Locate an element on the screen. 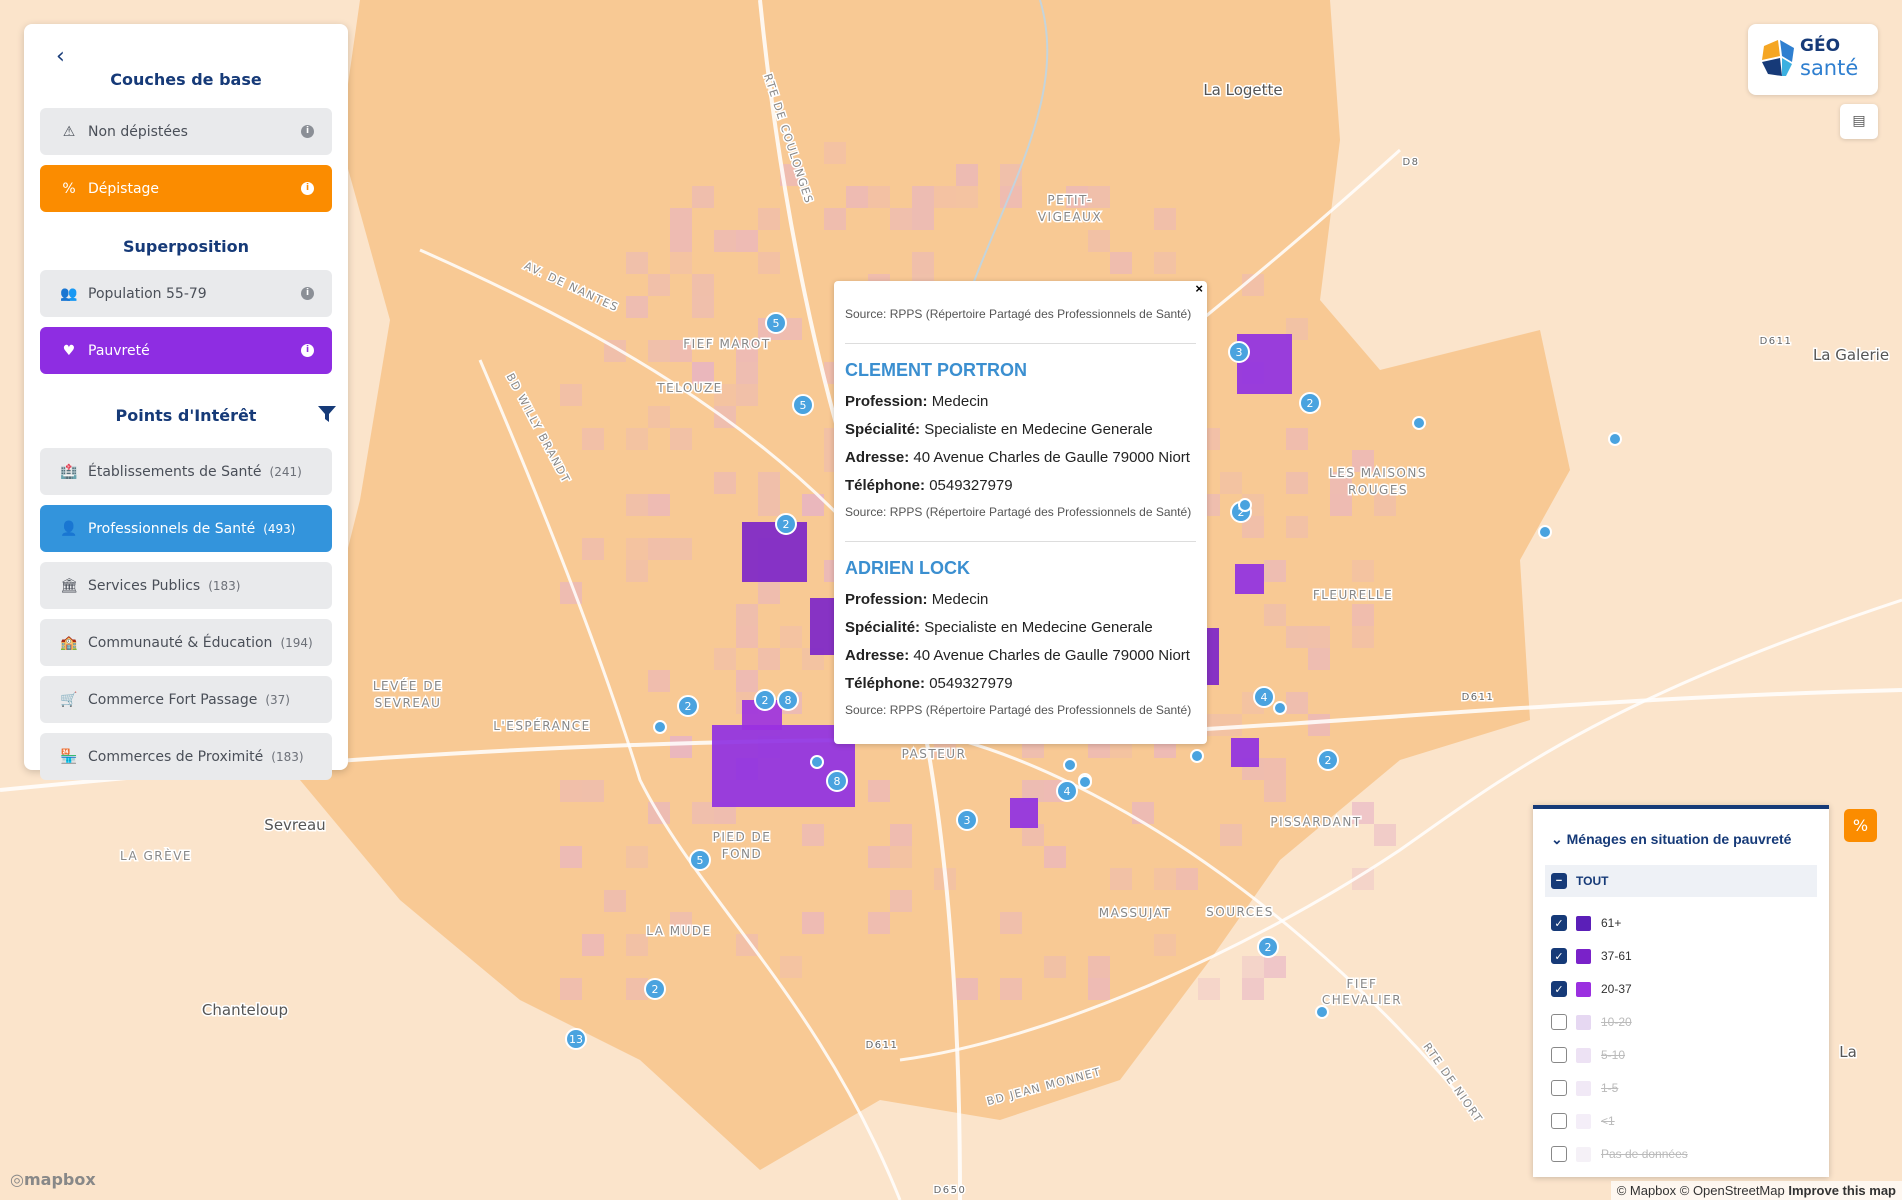 This screenshot has width=1902, height=1200. poi-button: 🏪 Commerces de Proximité (183) is located at coordinates (186, 756).